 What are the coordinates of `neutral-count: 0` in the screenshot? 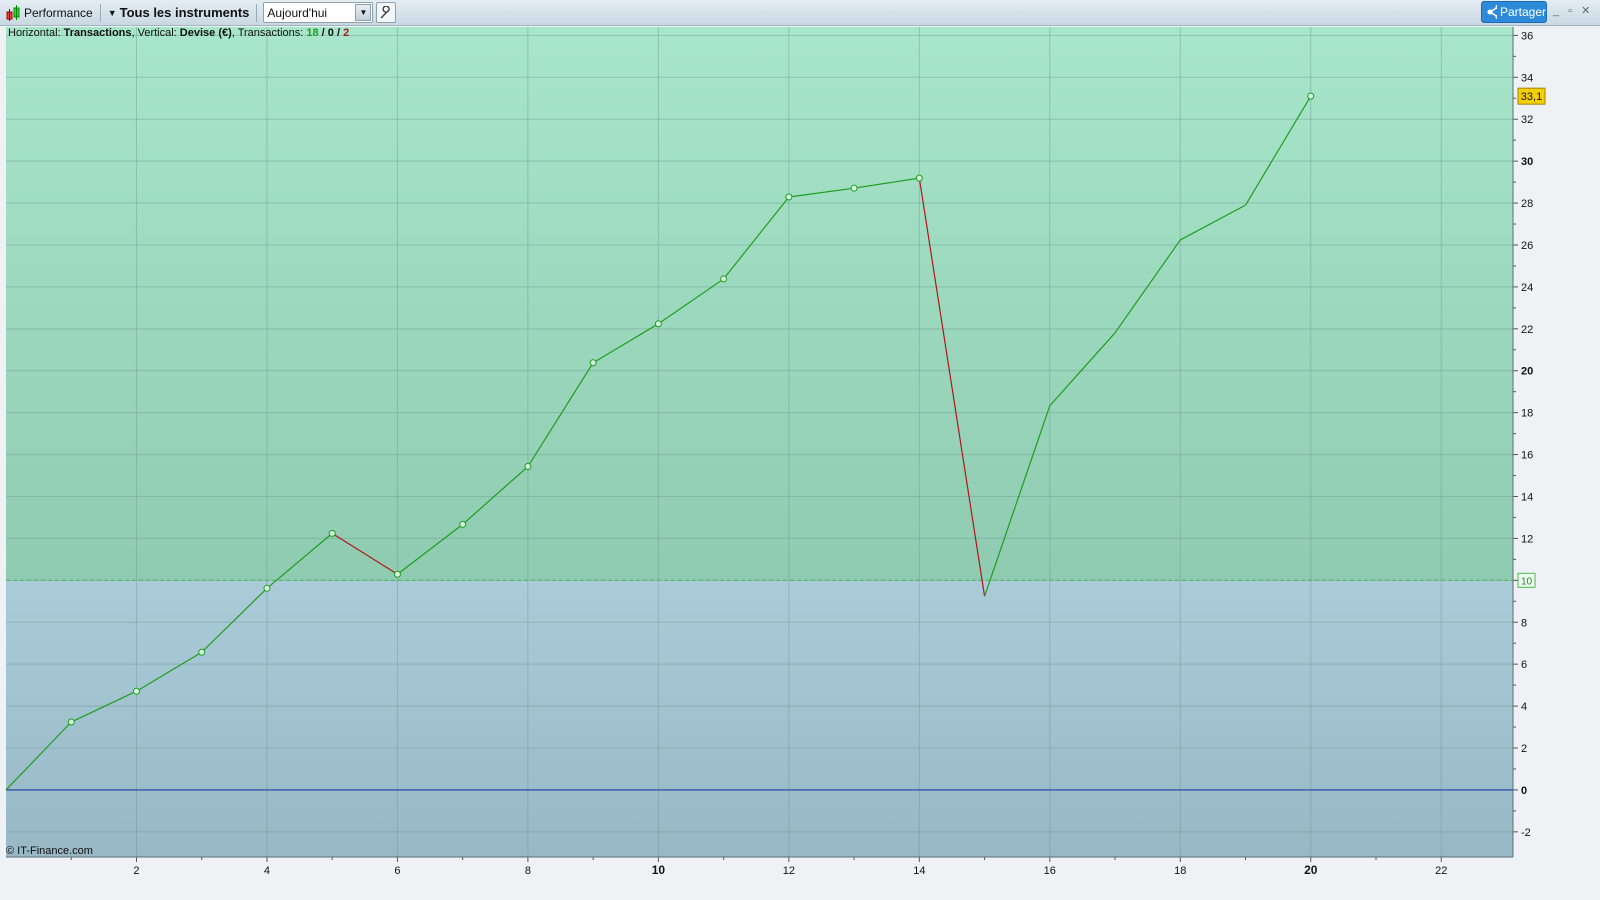 It's located at (330, 33).